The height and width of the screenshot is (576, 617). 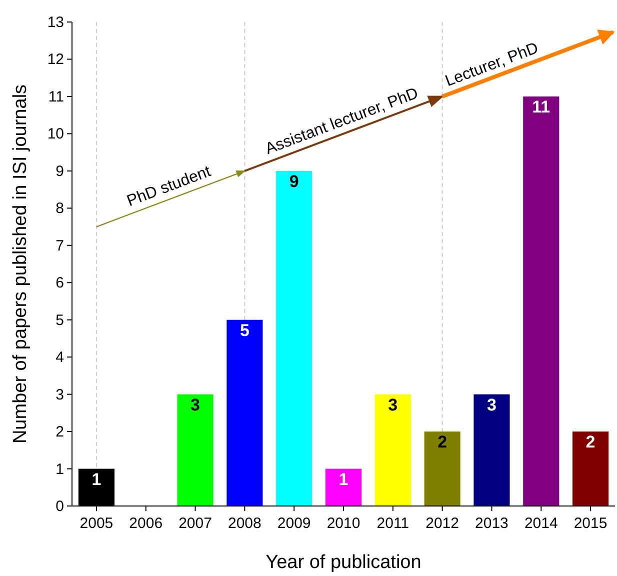 What do you see at coordinates (169, 186) in the screenshot?
I see `annotation: PhD student` at bounding box center [169, 186].